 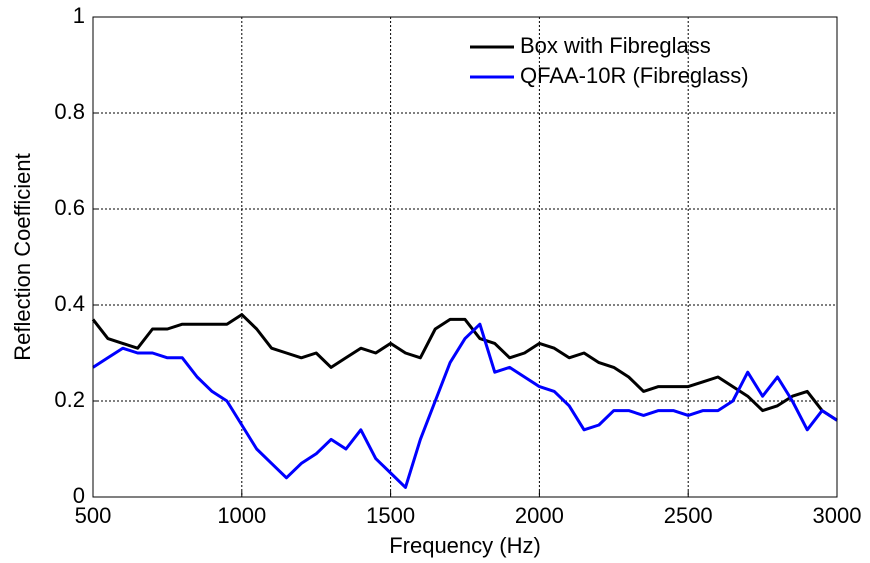 What do you see at coordinates (79, 495) in the screenshot?
I see `y-tick-label: 0` at bounding box center [79, 495].